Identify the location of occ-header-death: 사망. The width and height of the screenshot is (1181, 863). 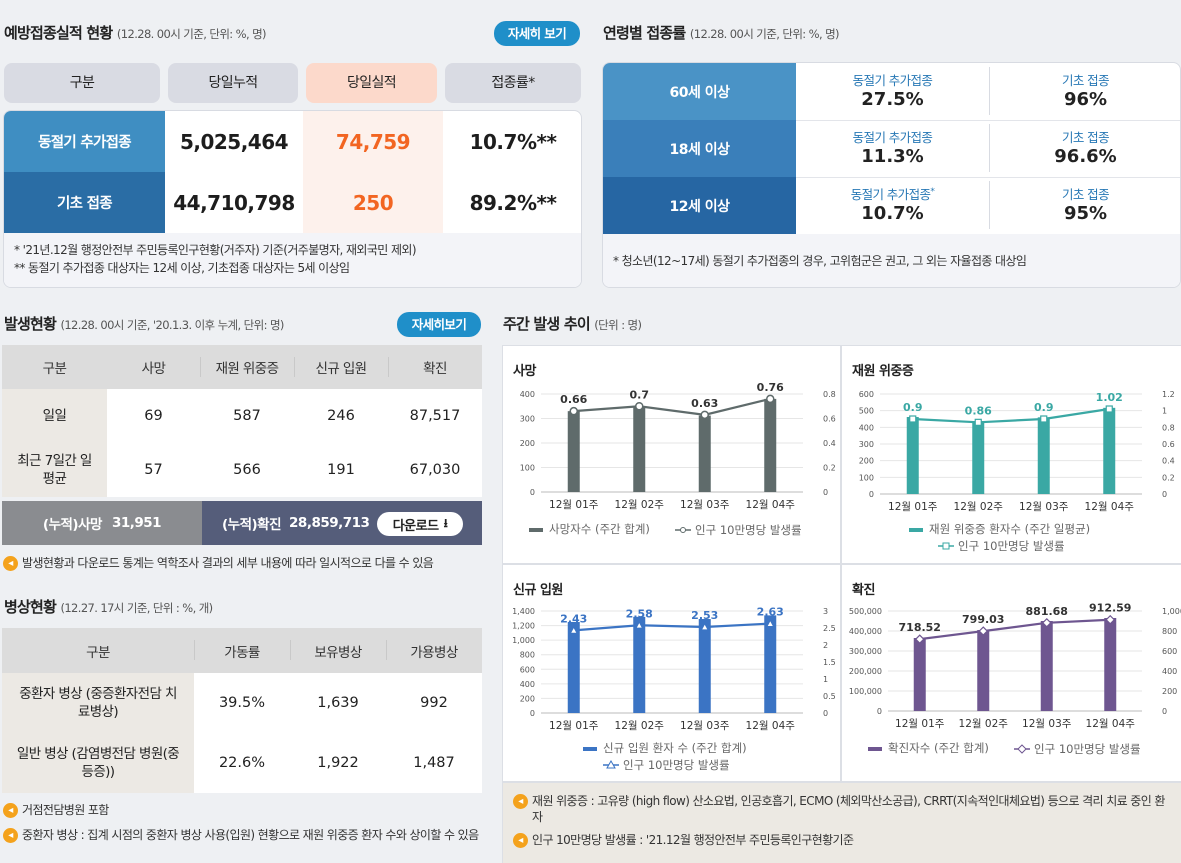
(153, 367).